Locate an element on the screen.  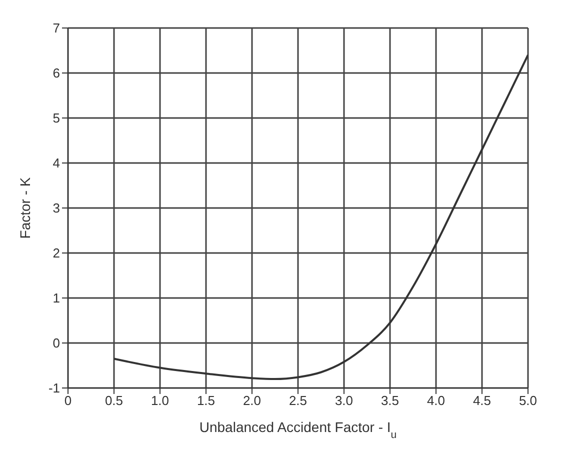
y-tick-label: 7 is located at coordinates (56, 28).